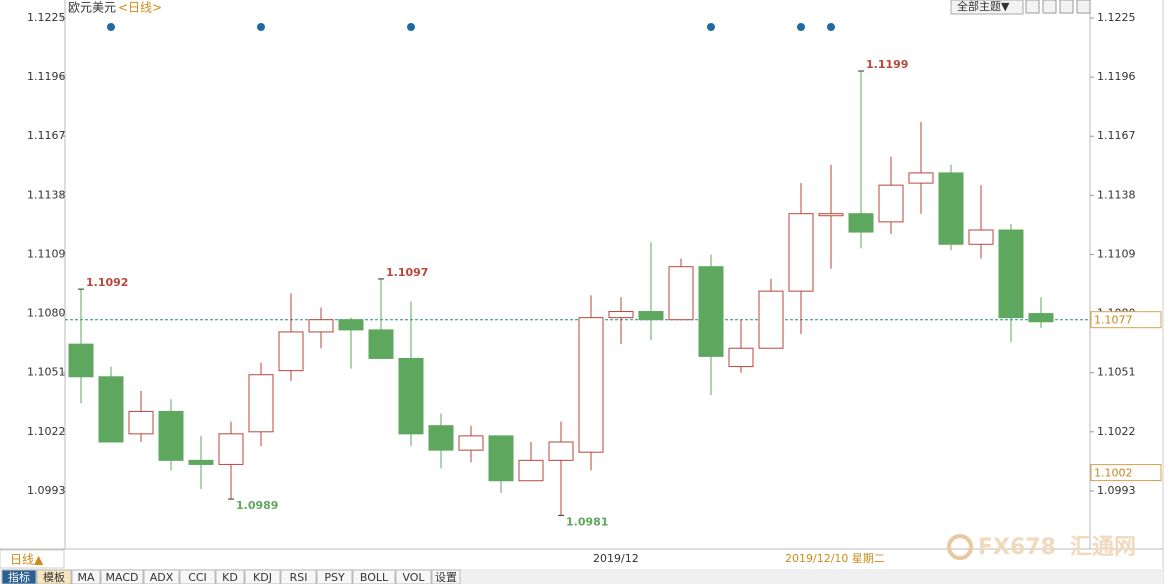 This screenshot has height=584, width=1169. I want to click on tab: RSI, so click(299, 577).